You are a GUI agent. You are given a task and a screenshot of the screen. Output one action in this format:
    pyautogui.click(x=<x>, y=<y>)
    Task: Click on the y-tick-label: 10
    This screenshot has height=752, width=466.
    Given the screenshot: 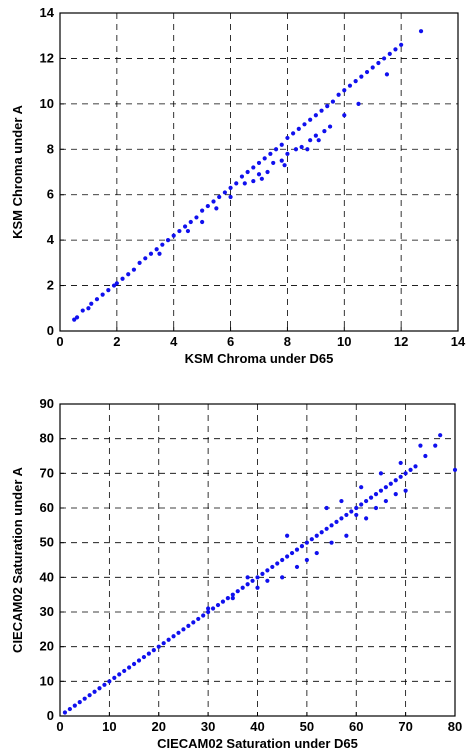 What is the action you would take?
    pyautogui.click(x=47, y=680)
    